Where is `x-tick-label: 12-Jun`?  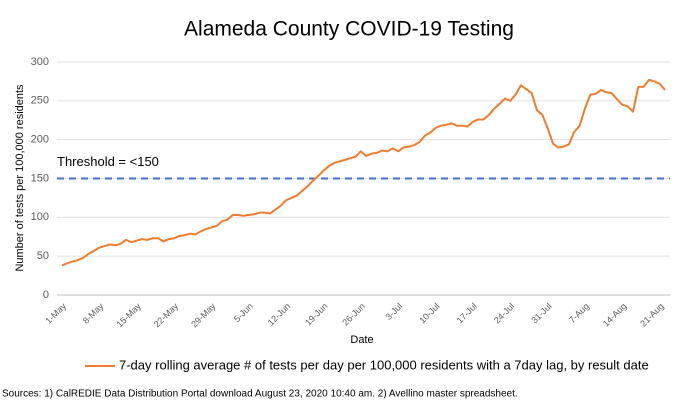
x-tick-label: 12-Jun is located at coordinates (279, 314).